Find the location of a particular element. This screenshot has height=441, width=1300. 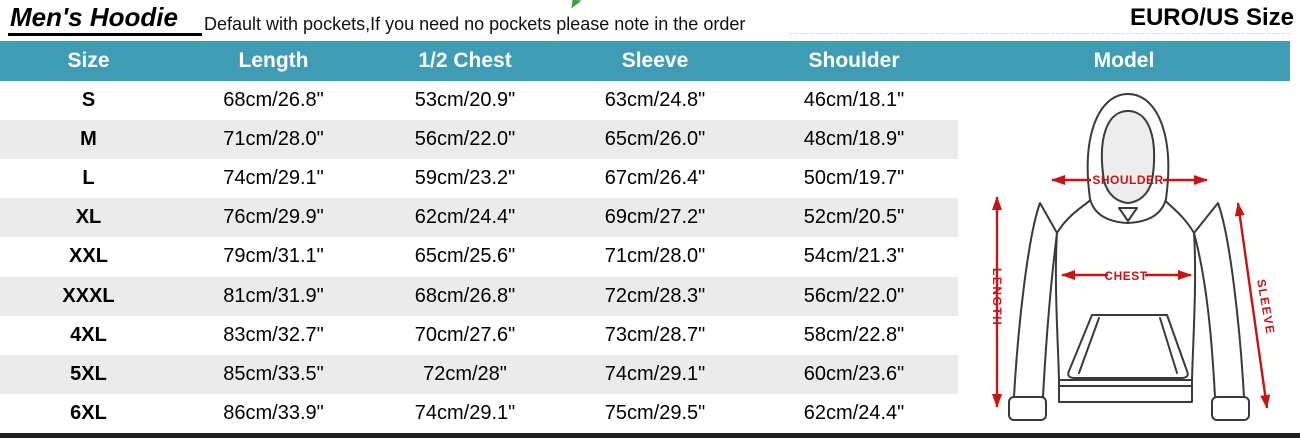

size-standard-label: EURO/US Size is located at coordinates (1211, 17).